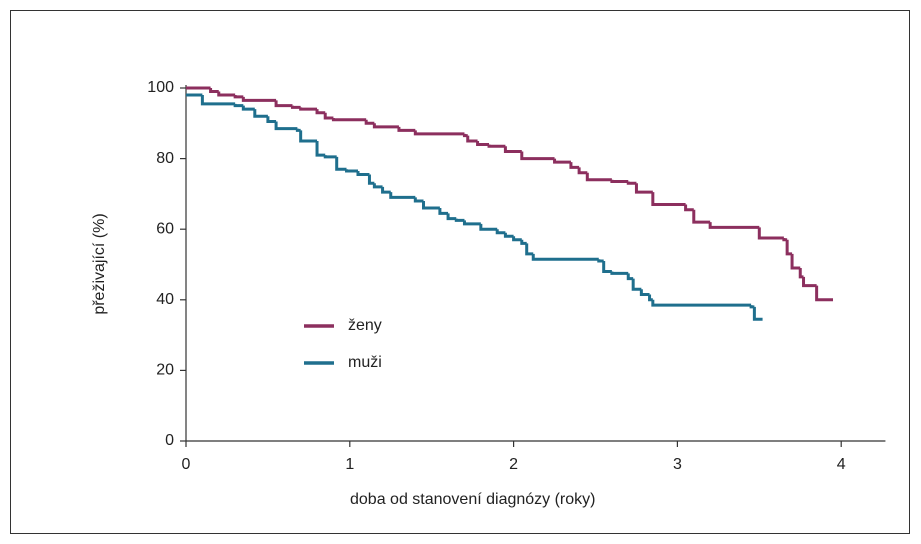  I want to click on y-tick-label: 20, so click(165, 370).